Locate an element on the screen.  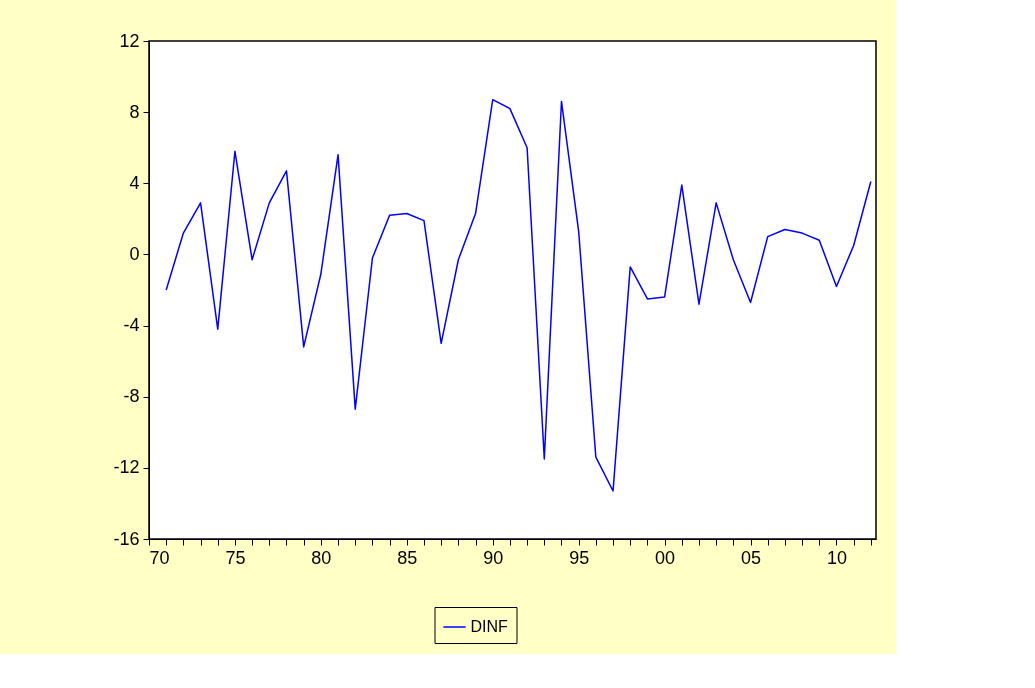
y-tick-label: -12 is located at coordinates (126, 467).